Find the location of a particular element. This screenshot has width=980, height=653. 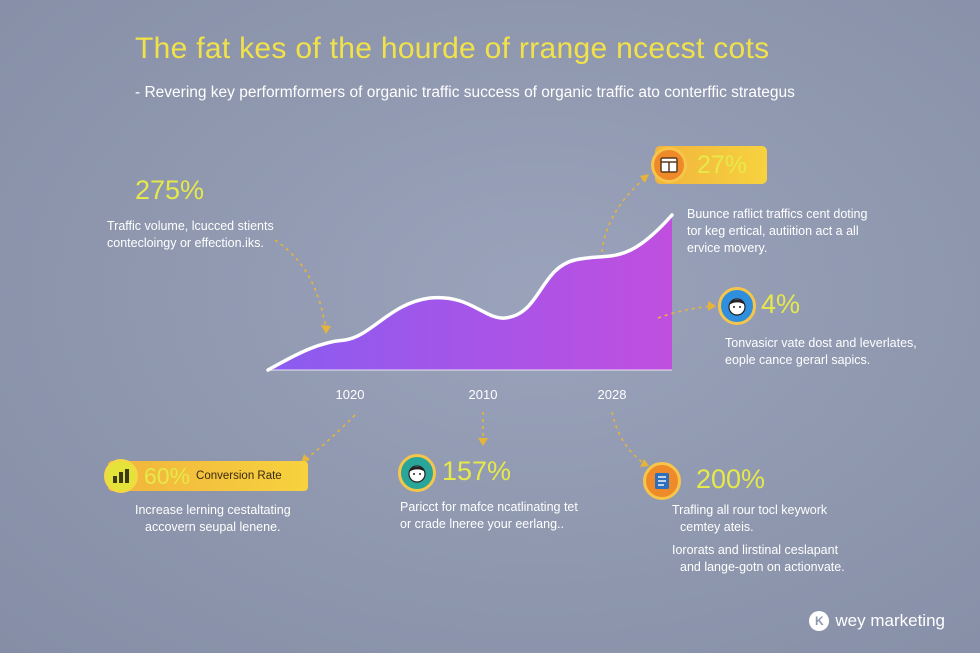

stat-keyword-growth: 200% is located at coordinates (731, 479).